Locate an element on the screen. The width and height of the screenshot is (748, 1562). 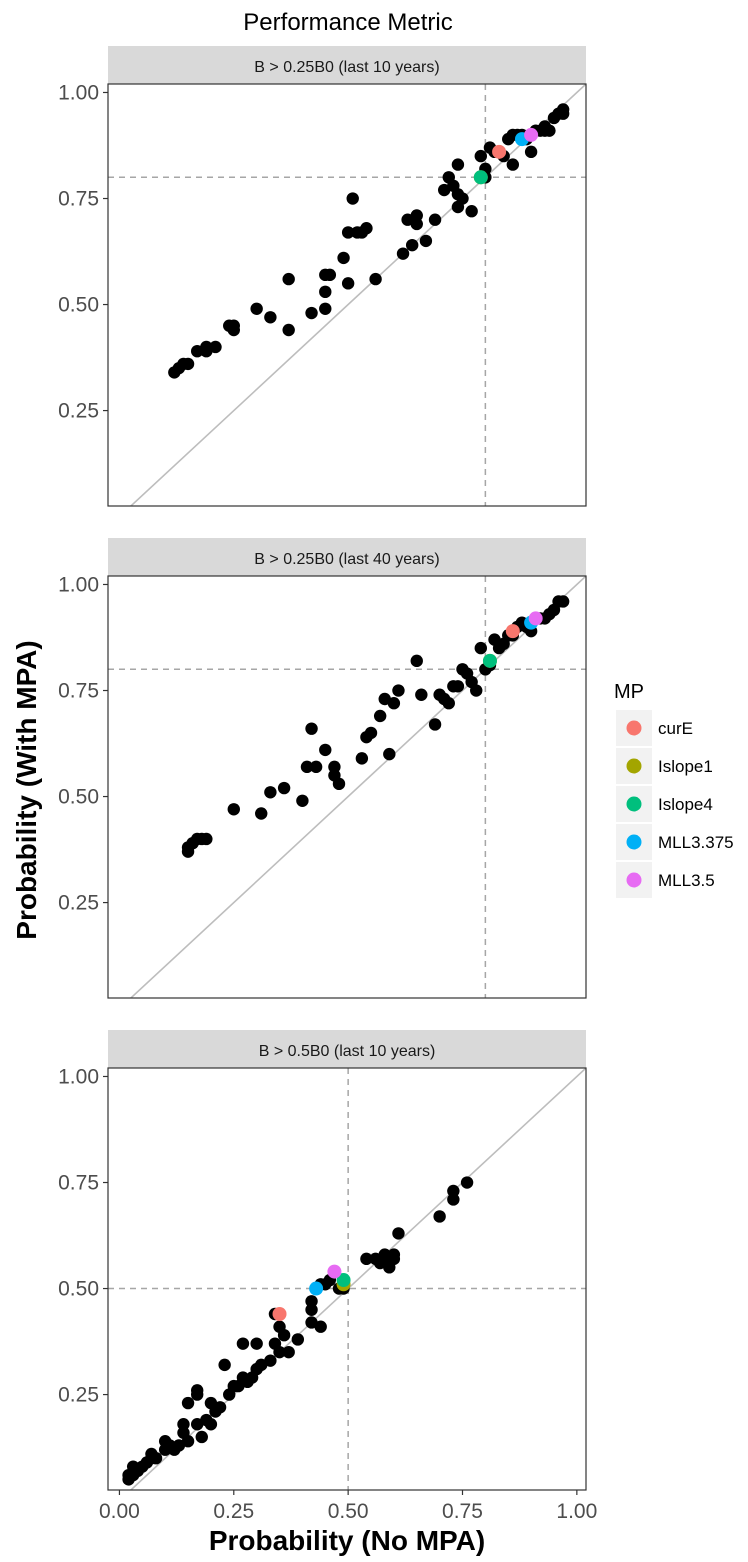
panel-2-strip is located at coordinates (347, 557).